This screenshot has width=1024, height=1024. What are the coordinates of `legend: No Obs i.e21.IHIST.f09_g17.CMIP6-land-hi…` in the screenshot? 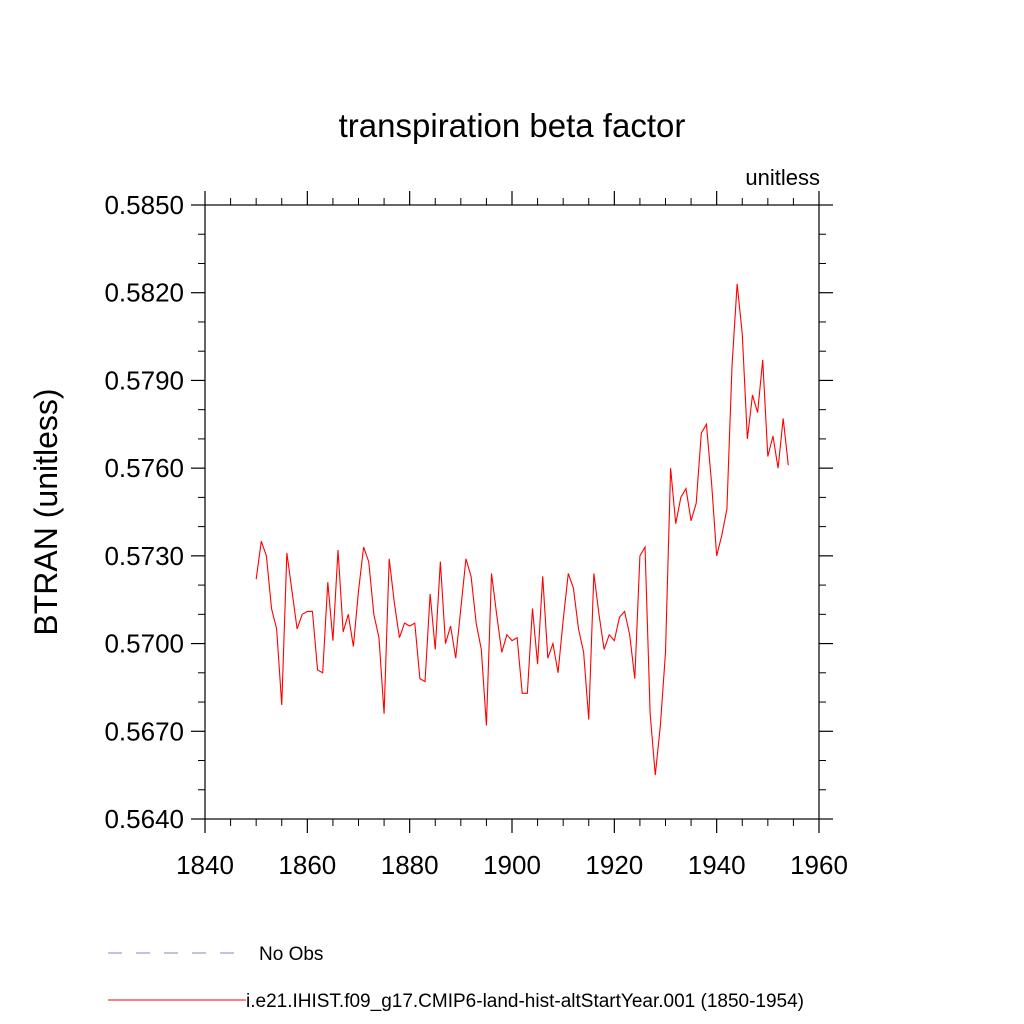 It's located at (456, 978).